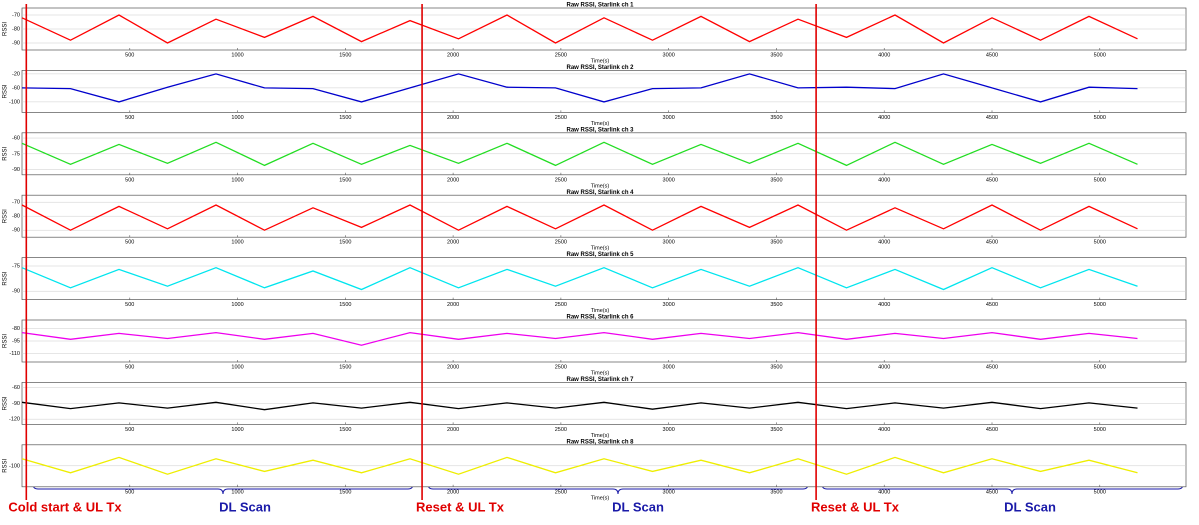 Image resolution: width=1199 pixels, height=525 pixels. Describe the element at coordinates (14, 420) in the screenshot. I see `y-tick-label: -120` at that location.